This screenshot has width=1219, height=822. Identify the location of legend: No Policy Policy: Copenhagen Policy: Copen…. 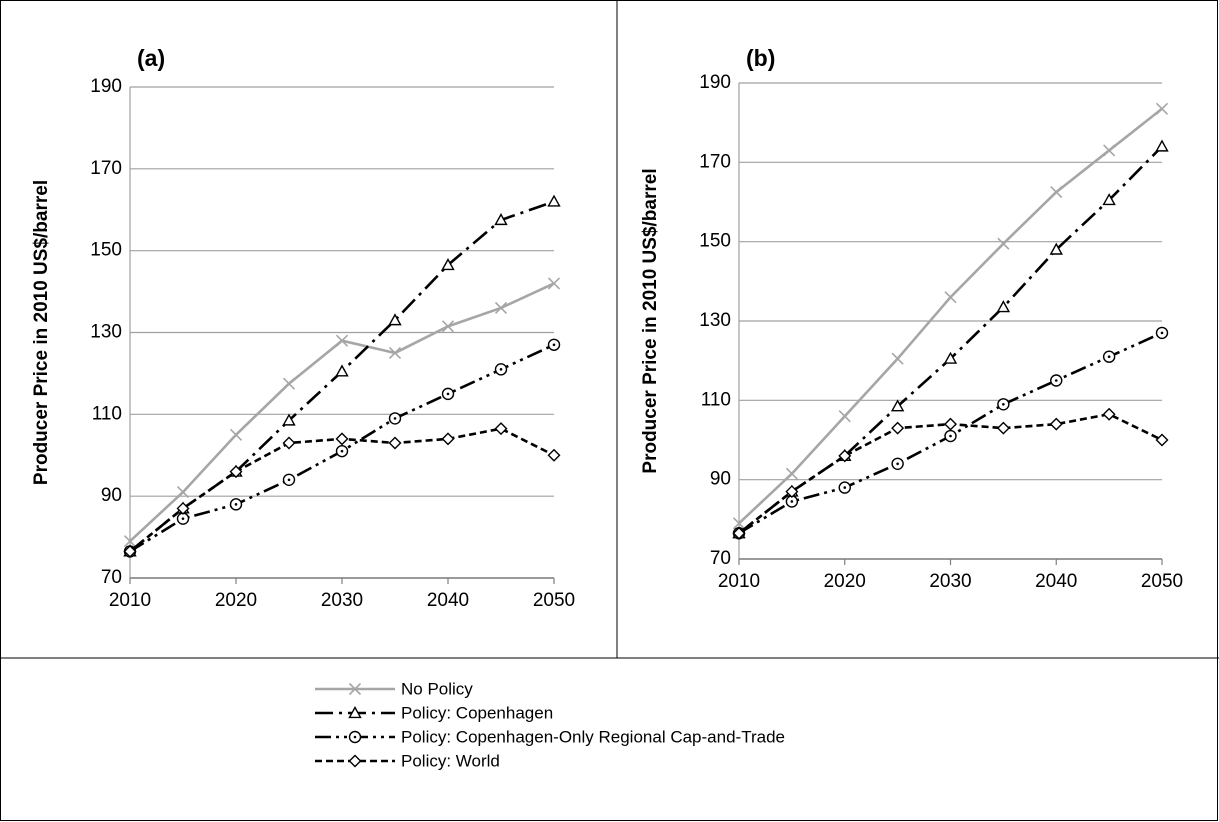
(550, 724).